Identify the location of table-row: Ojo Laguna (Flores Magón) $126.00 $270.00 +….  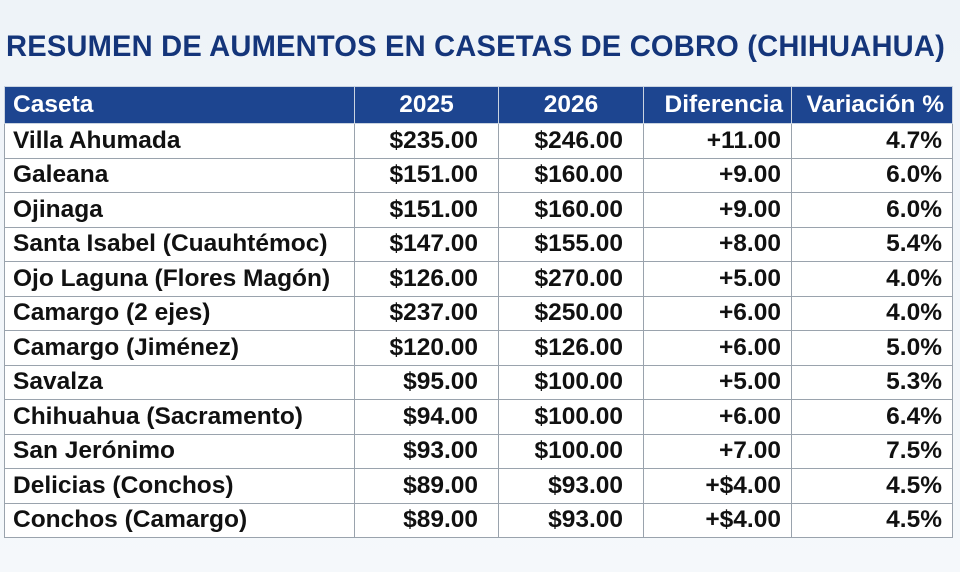
(478, 279).